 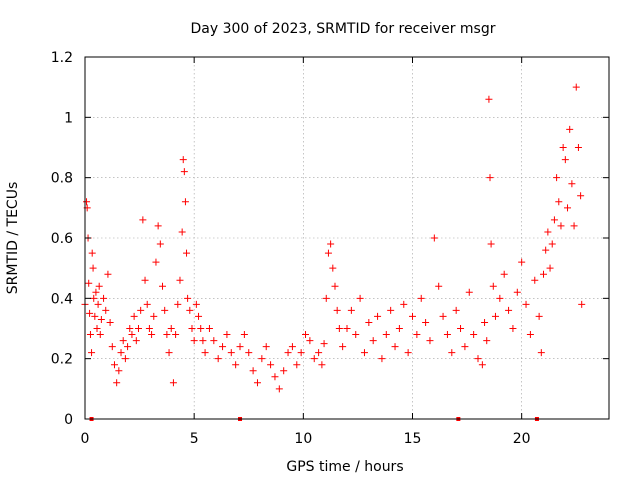 What do you see at coordinates (344, 467) in the screenshot?
I see `x-axis-label: GPS time / hours` at bounding box center [344, 467].